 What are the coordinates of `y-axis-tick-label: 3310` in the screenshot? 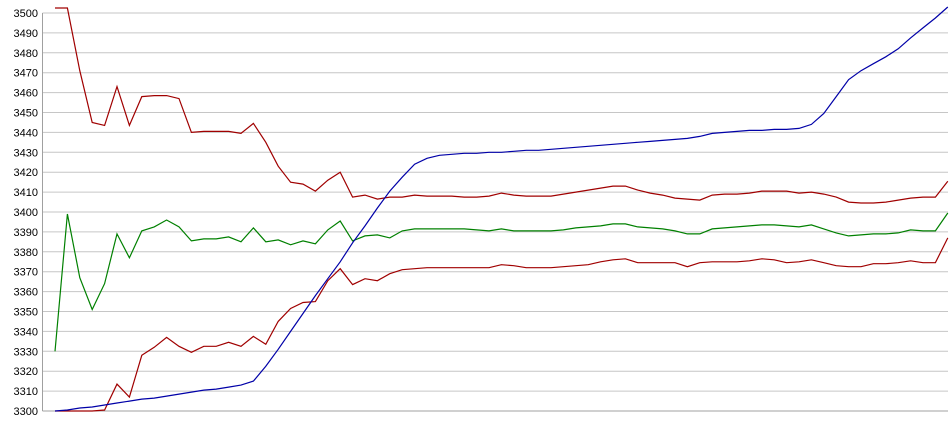 It's located at (26, 392).